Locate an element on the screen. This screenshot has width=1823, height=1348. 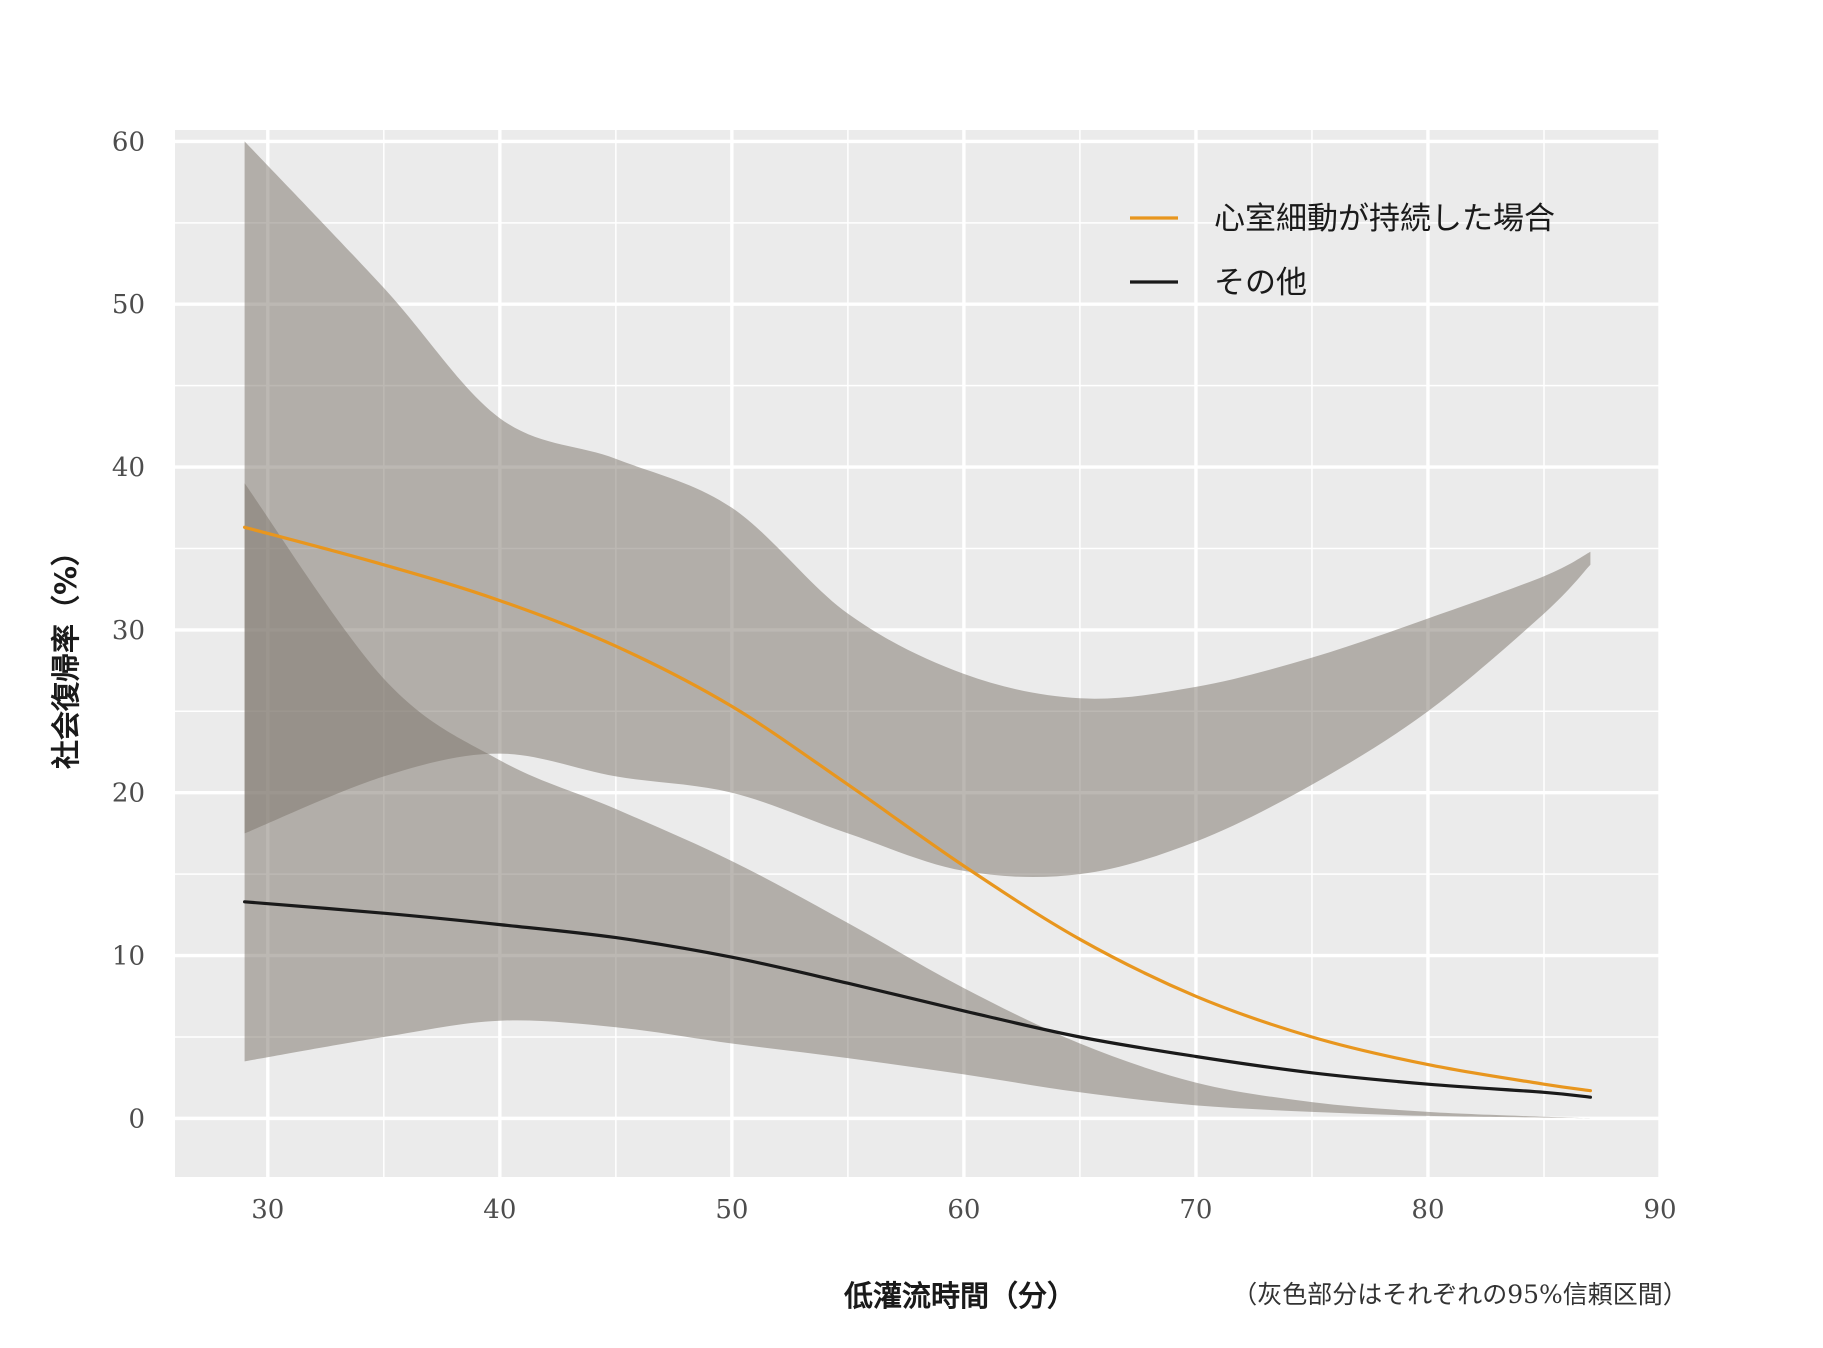
x-tick-label: 40 is located at coordinates (499, 1210).